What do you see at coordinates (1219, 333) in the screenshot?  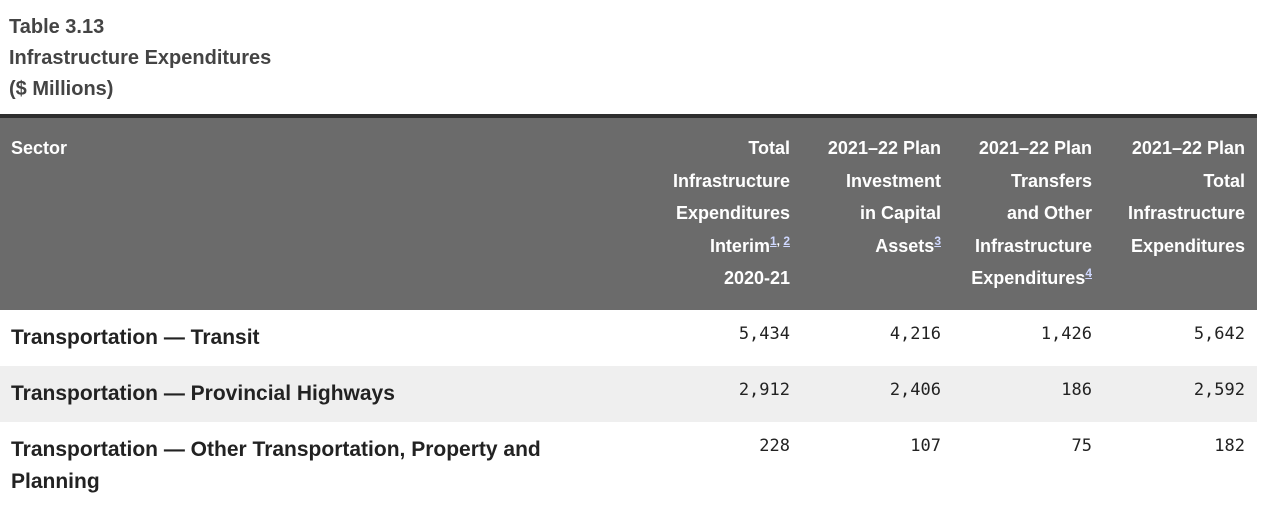 I see `cell-total-plan: 5,642` at bounding box center [1219, 333].